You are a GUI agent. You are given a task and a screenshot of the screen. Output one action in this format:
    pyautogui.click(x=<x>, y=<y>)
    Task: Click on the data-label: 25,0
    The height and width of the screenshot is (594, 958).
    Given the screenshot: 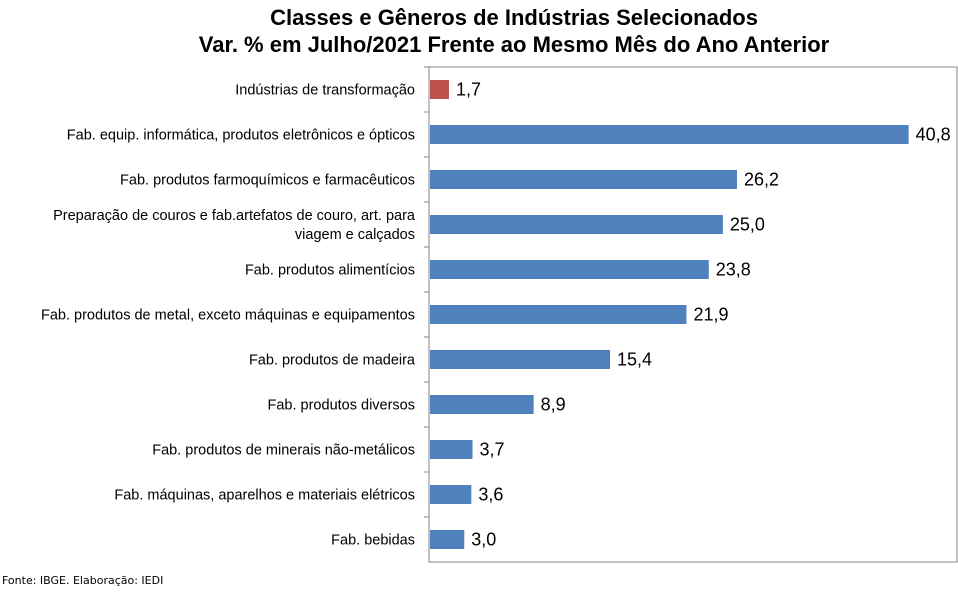 What is the action you would take?
    pyautogui.click(x=747, y=225)
    